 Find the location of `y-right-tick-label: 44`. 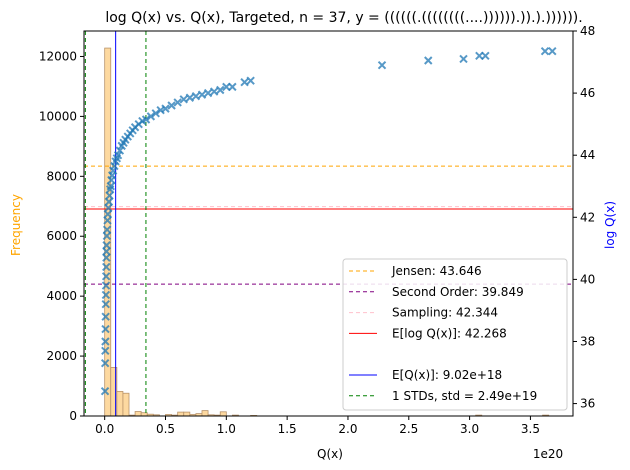

y-right-tick-label: 44 is located at coordinates (587, 155).